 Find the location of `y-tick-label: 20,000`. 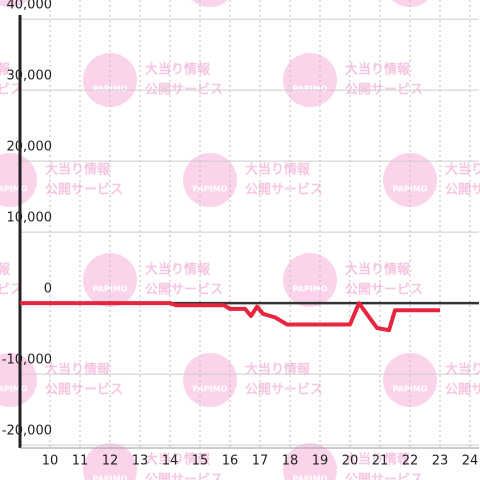

y-tick-label: 20,000 is located at coordinates (30, 147).